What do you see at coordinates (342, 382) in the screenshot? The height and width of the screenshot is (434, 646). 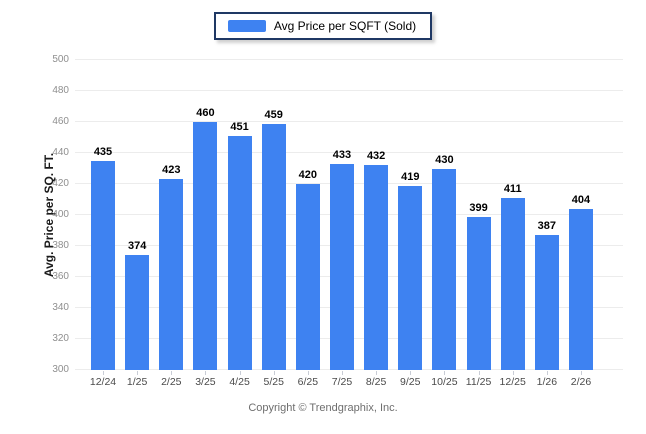 I see `x-tick-label: 7/25` at bounding box center [342, 382].